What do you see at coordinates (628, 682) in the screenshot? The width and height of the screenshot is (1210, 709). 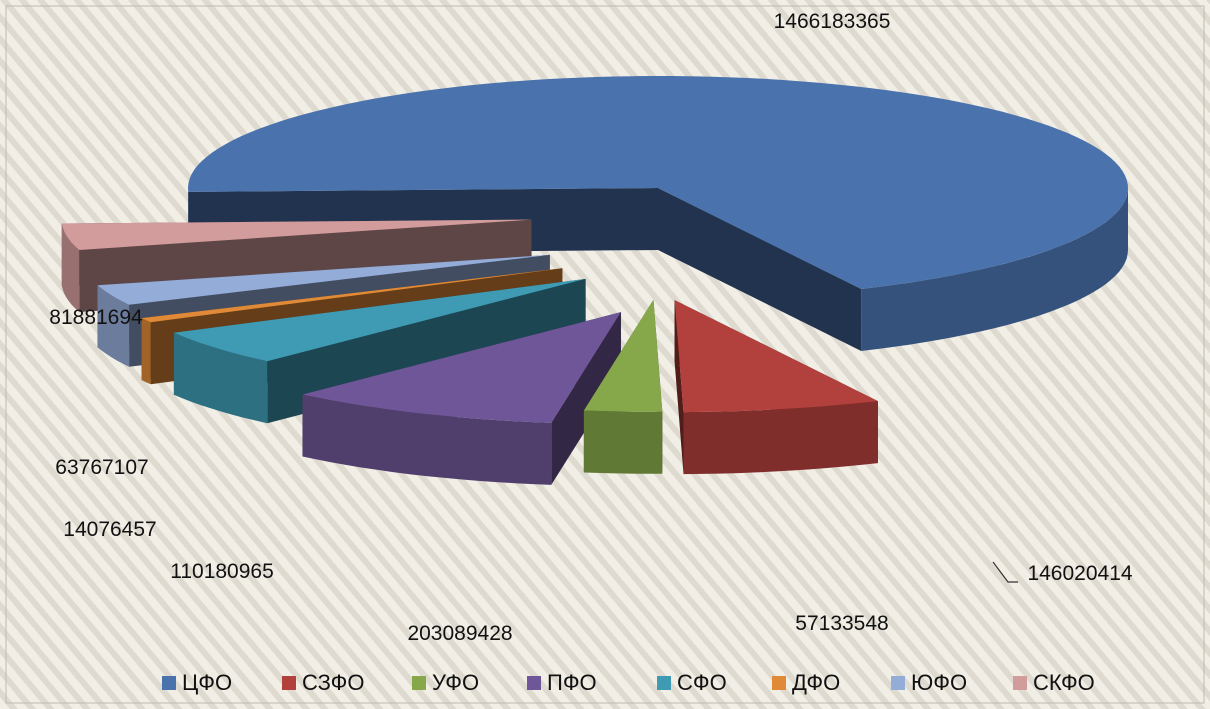 I see `legend: ЦФО СЗФО УФО ПФО СФО ДФО ЮФО СКФО` at bounding box center [628, 682].